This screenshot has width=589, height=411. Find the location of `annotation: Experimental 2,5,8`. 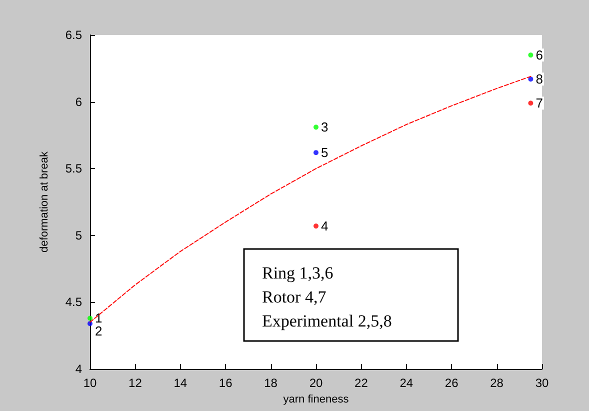

annotation: Experimental 2,5,8 is located at coordinates (327, 321).